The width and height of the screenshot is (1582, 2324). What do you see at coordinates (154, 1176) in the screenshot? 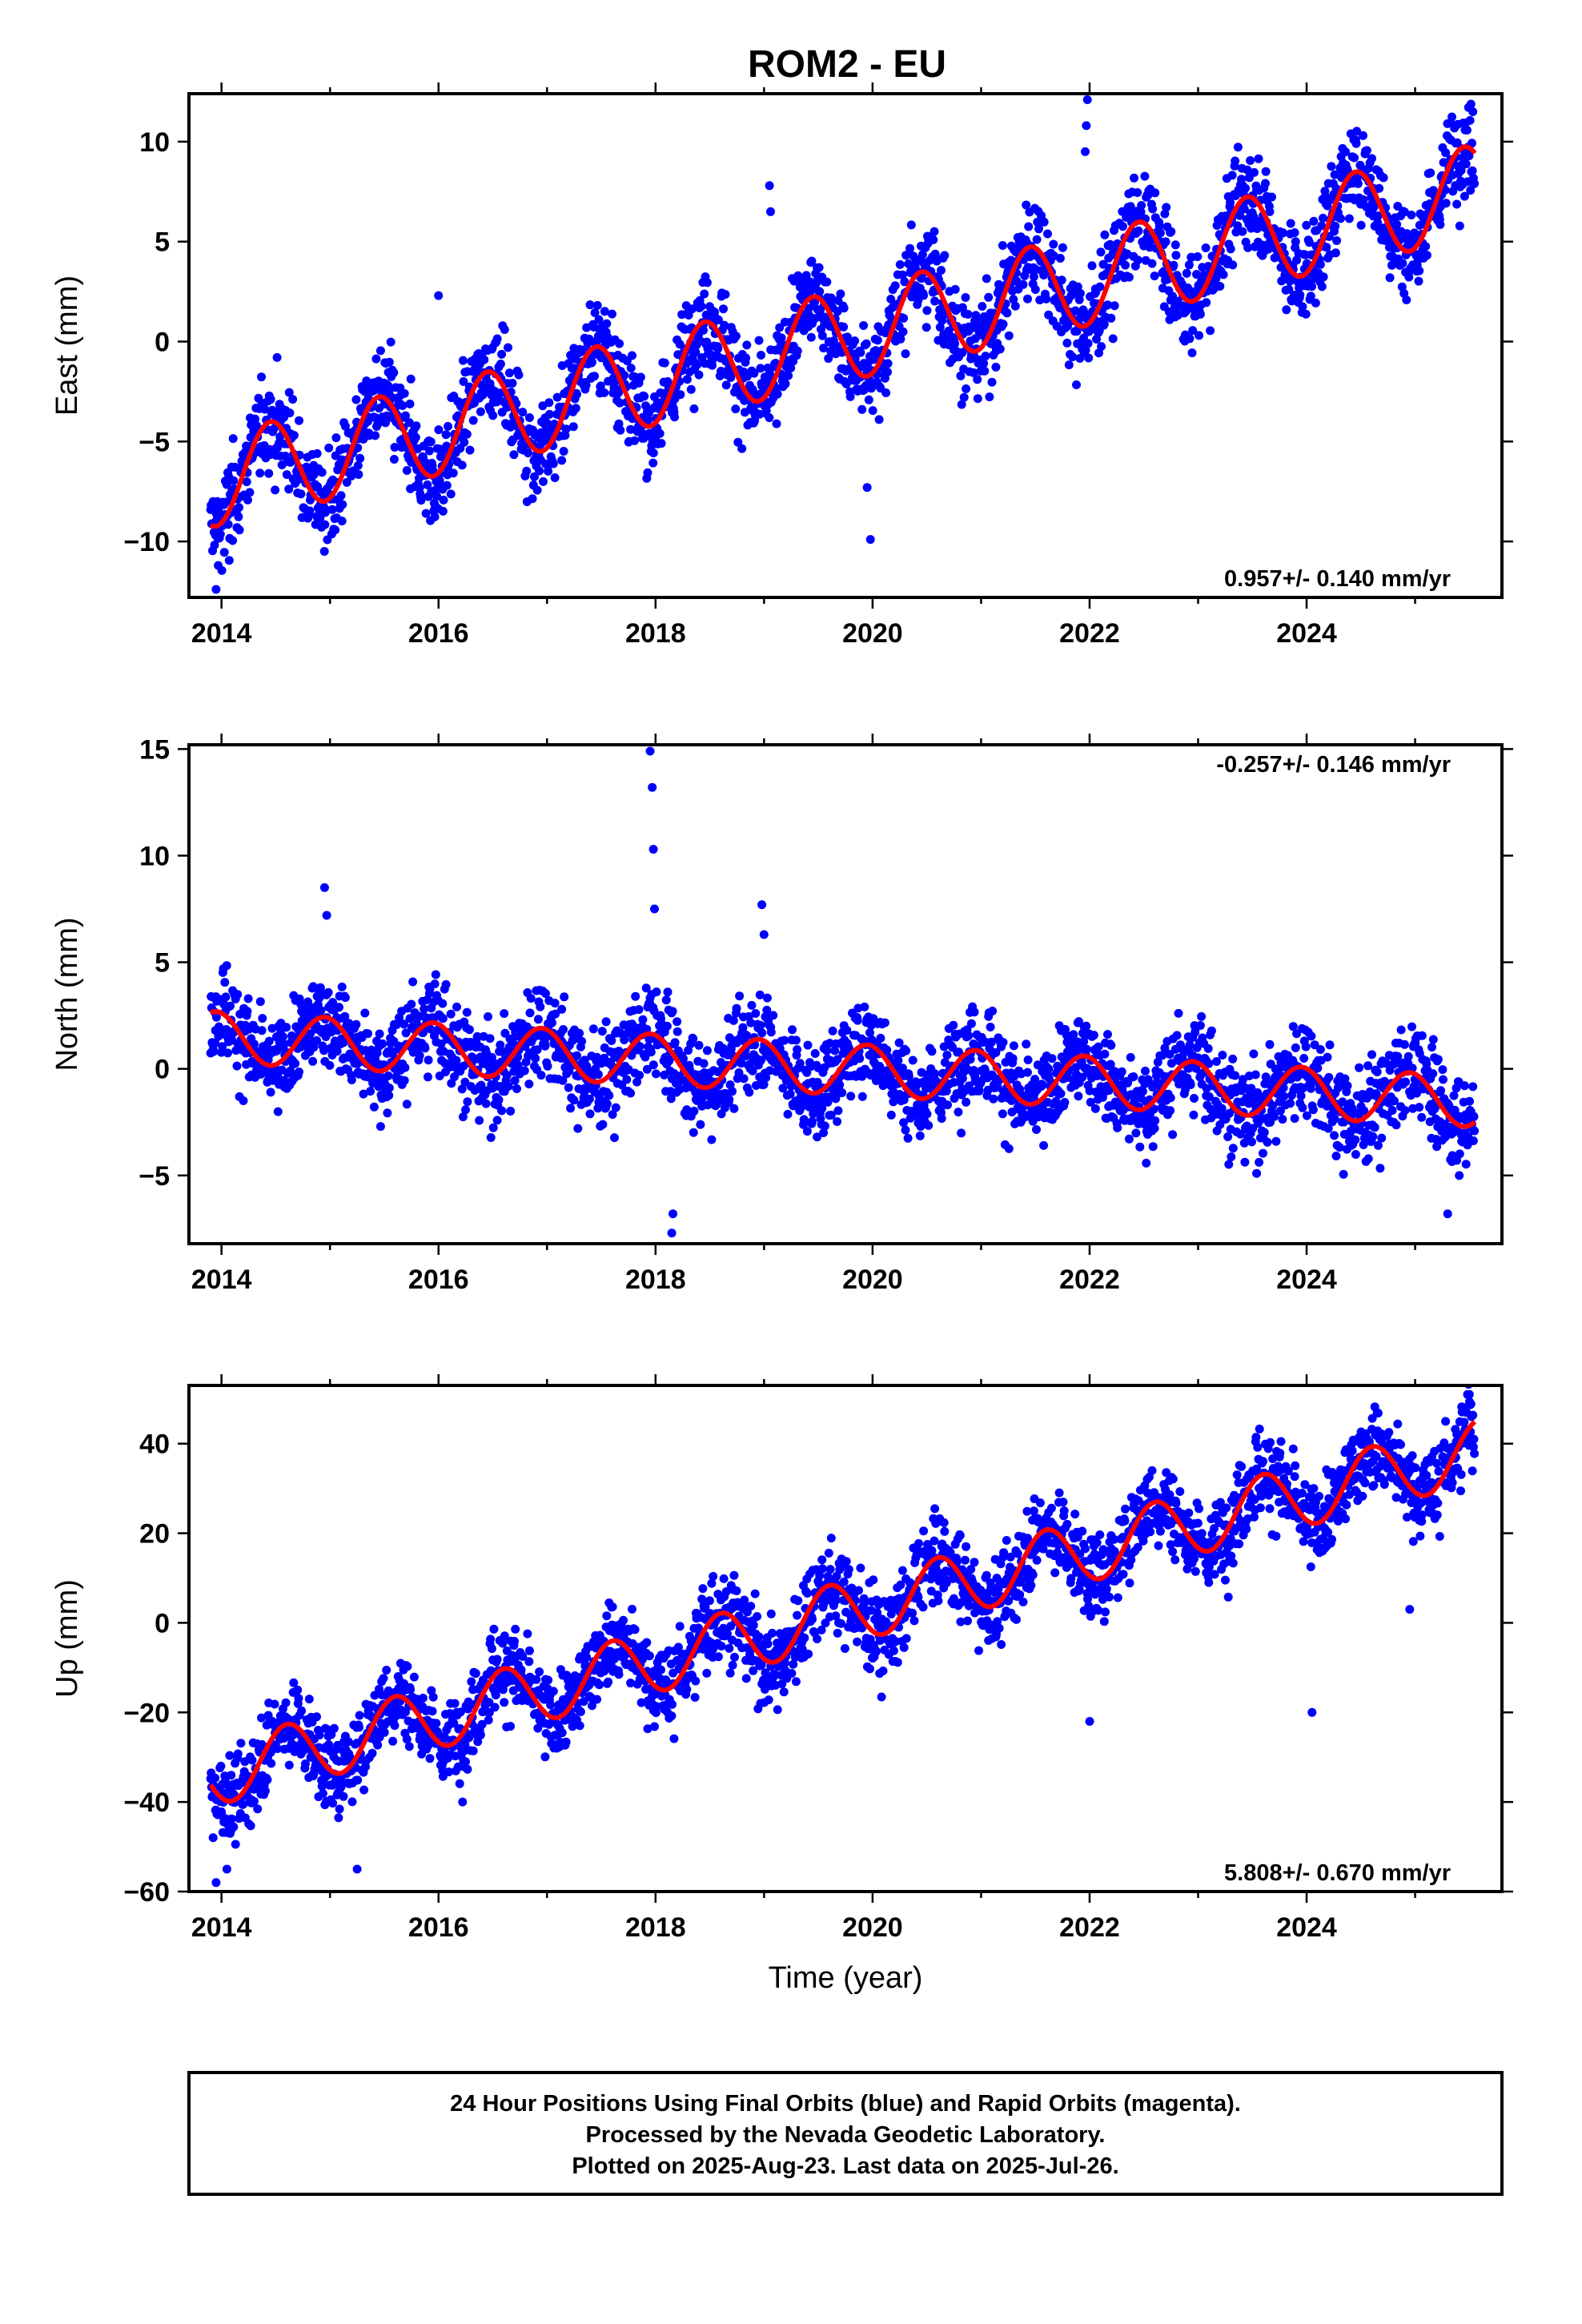
I see `north-y-tick-label: −5` at bounding box center [154, 1176].